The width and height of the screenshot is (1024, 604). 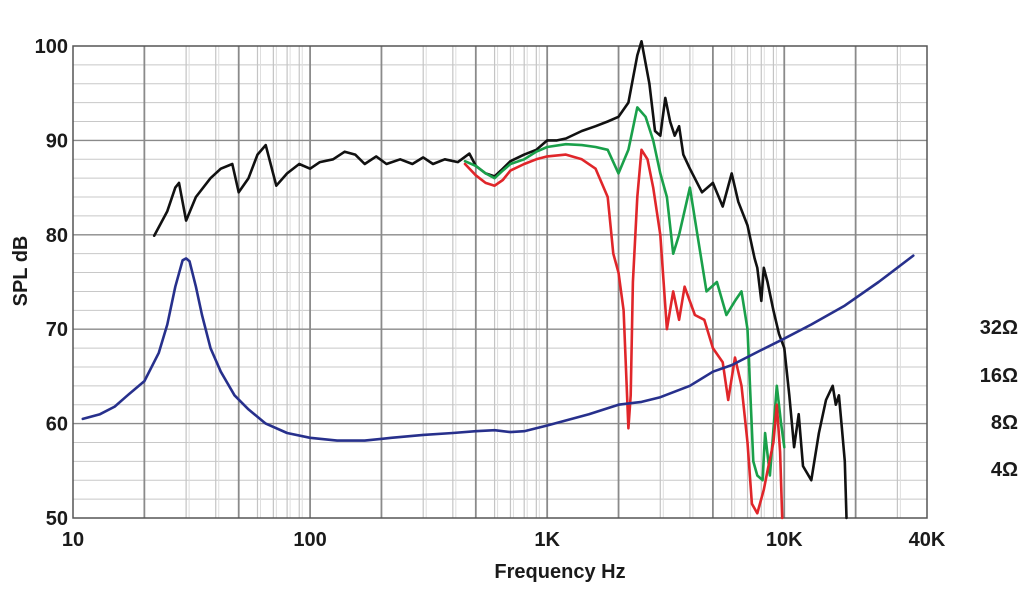 What do you see at coordinates (51, 283) in the screenshot?
I see `y-tick-labels: 50 60 70 80 90 100` at bounding box center [51, 283].